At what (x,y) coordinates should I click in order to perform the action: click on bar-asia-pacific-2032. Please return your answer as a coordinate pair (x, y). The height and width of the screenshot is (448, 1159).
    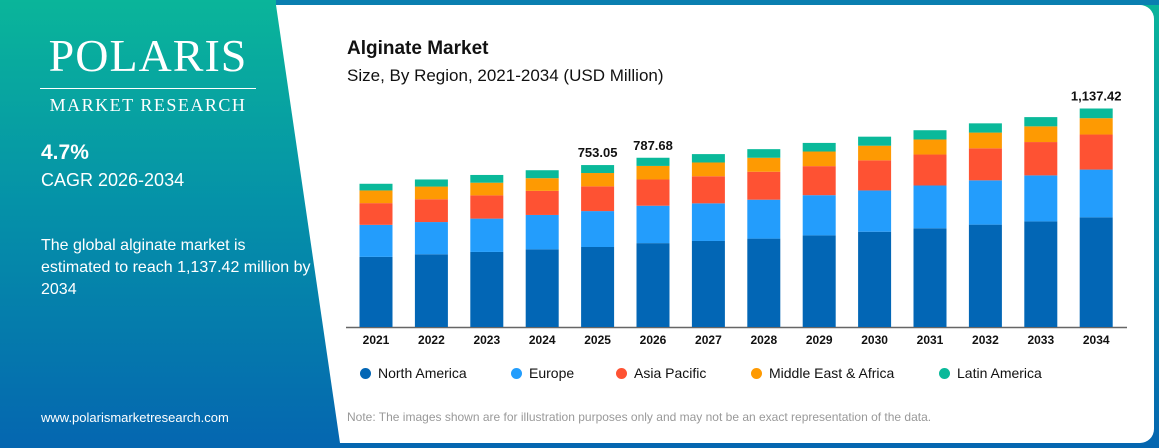
    Looking at the image, I should click on (985, 164).